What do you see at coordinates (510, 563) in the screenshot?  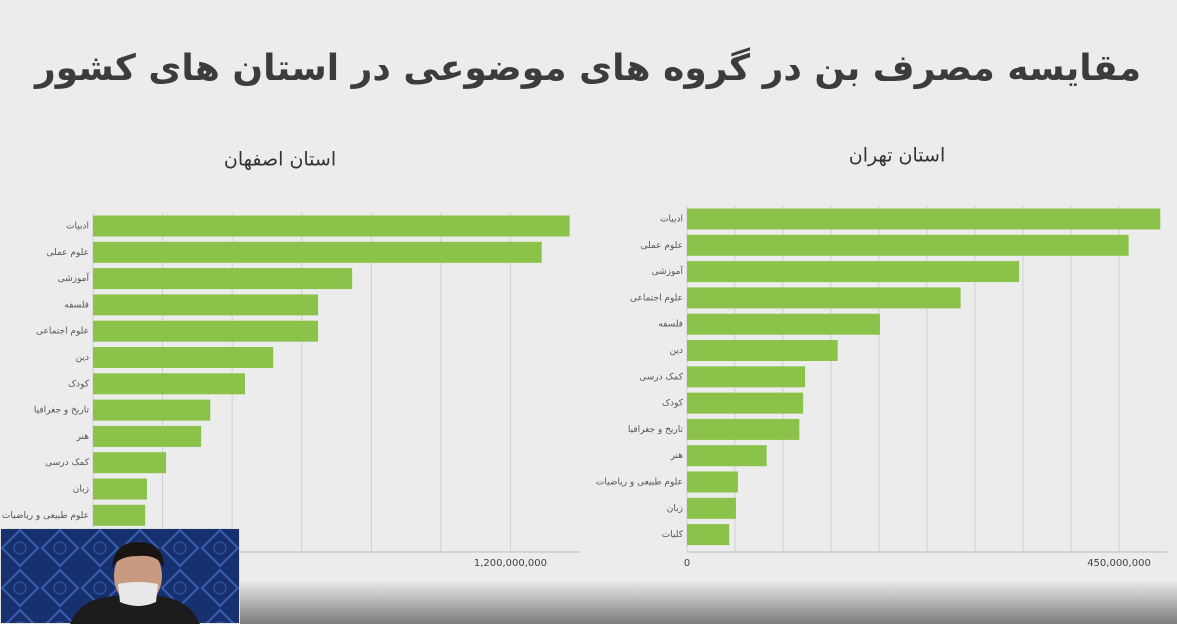 I see `x-tick-label: 1,200,000,000` at bounding box center [510, 563].